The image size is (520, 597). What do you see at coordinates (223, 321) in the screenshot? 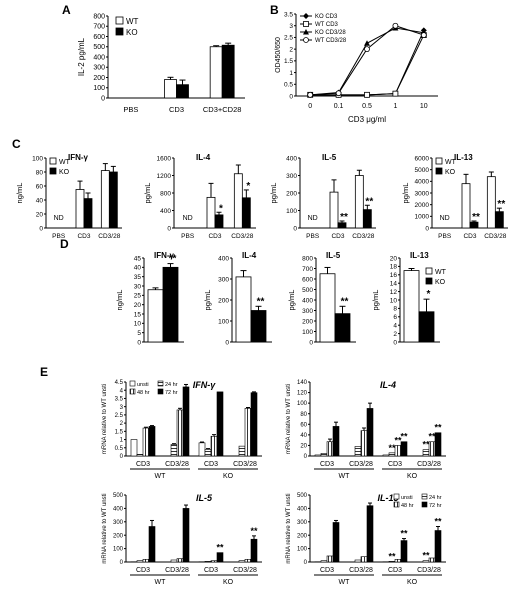
I see `panel-d-1-y-tick-label: 100` at bounding box center [223, 321].